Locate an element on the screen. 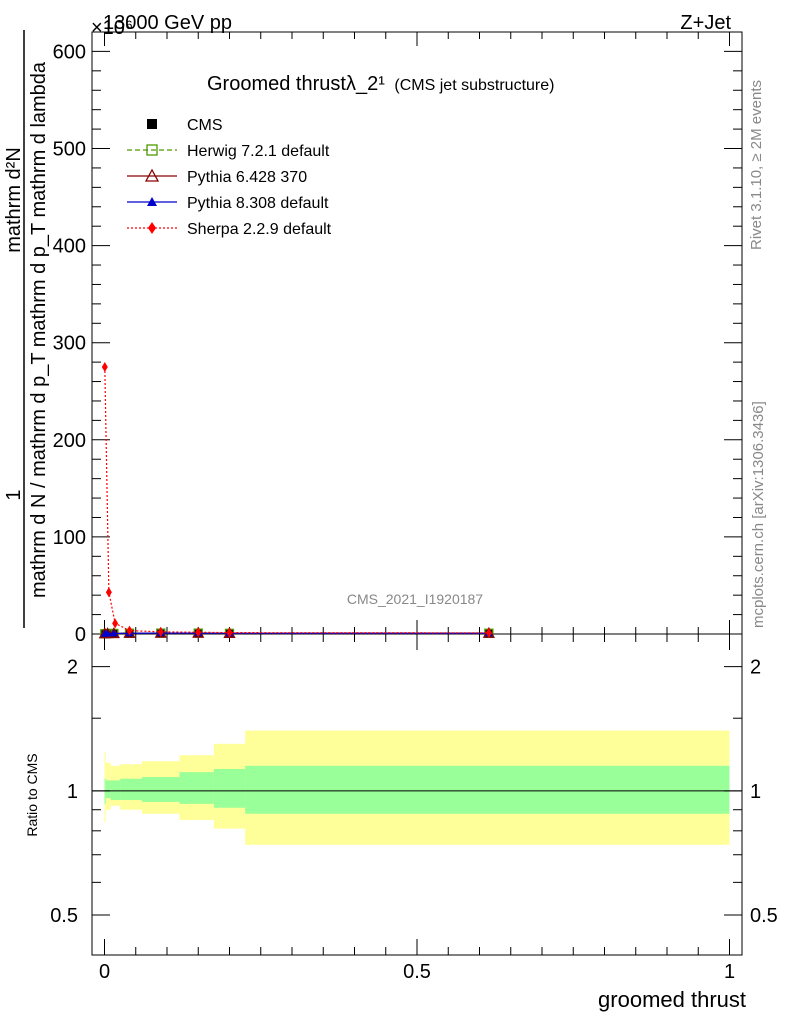 This screenshot has height=1024, width=786. x-tick-label: 0.5 is located at coordinates (417, 972).